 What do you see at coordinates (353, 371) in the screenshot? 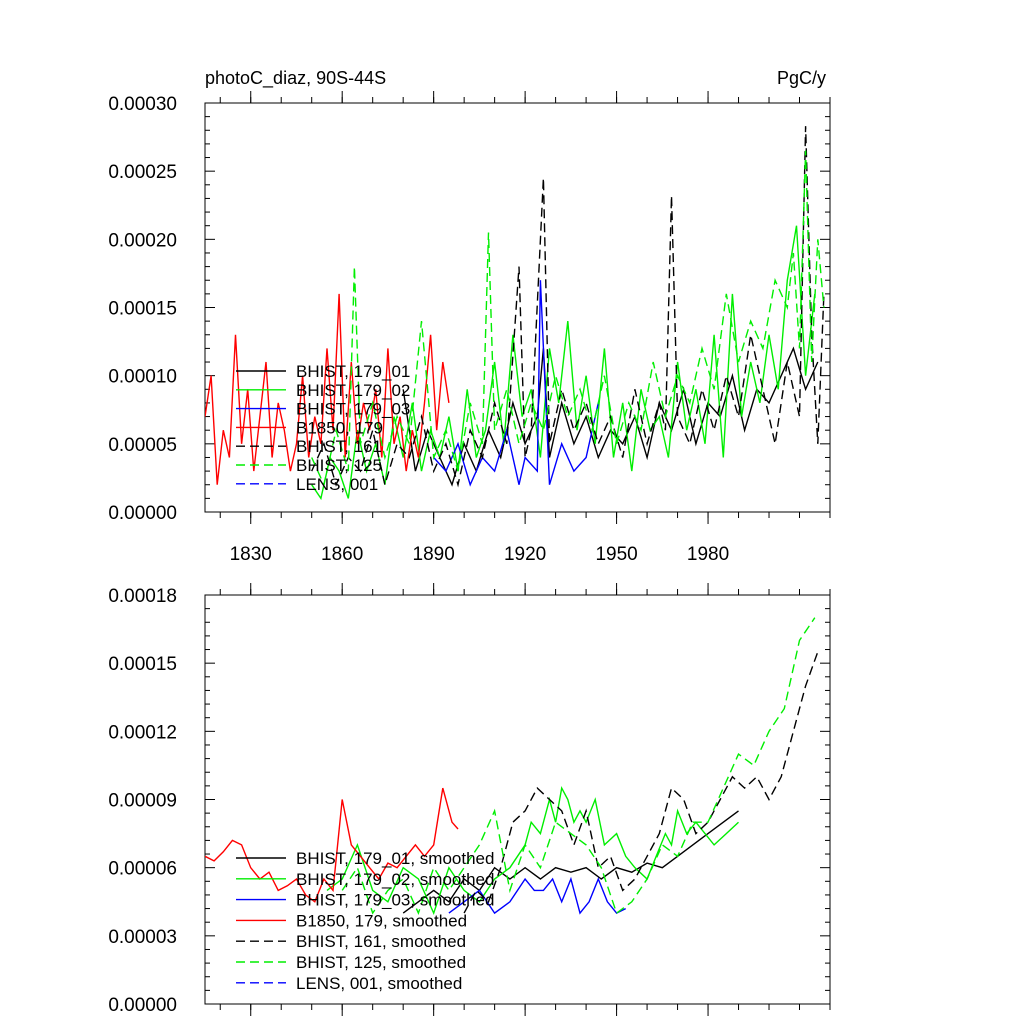
I see `legend-label-0: BHIST, 179_01` at bounding box center [353, 371].